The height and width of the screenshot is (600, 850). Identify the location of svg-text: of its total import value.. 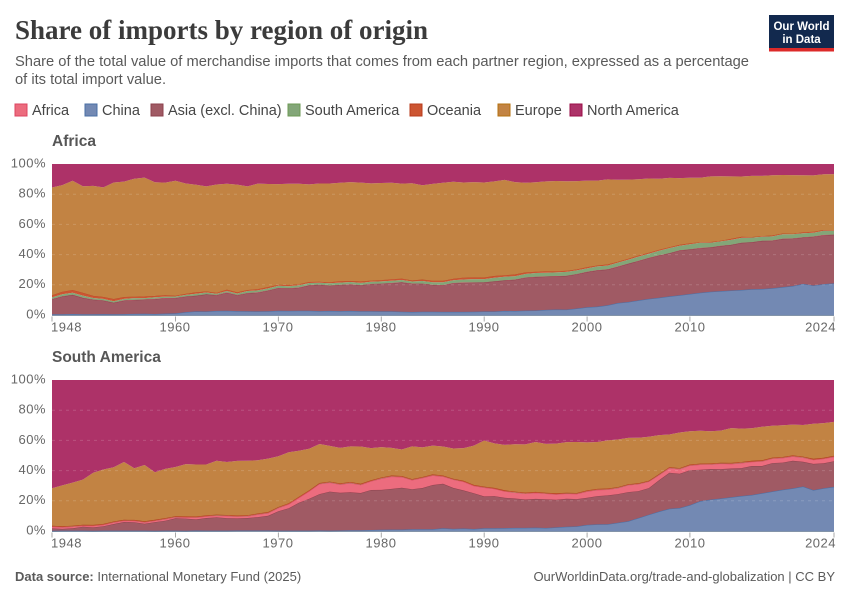
(90, 80).